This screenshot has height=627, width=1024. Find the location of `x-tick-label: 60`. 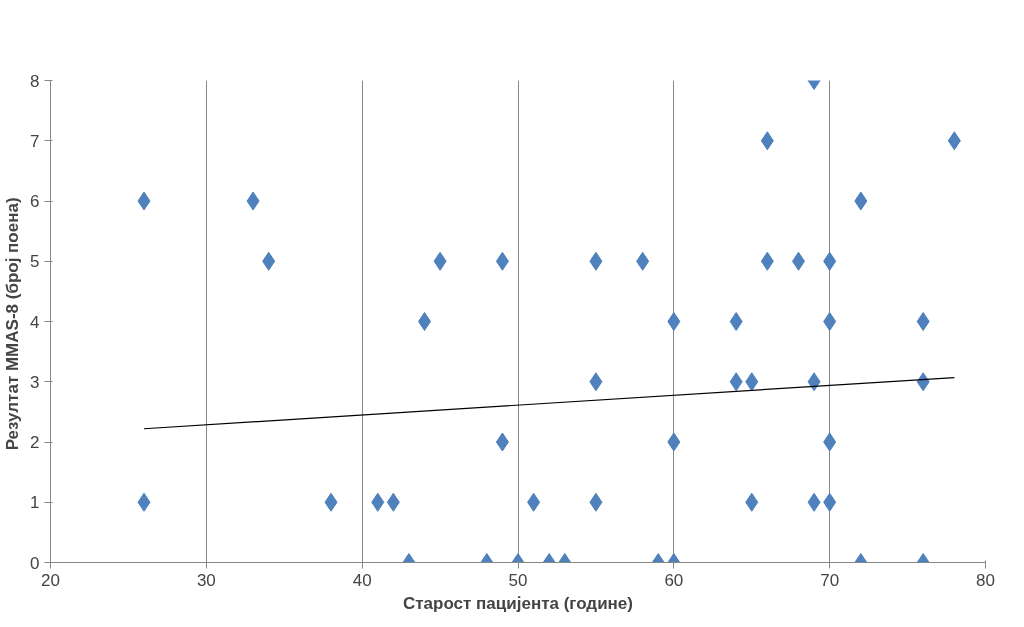

x-tick-label: 60 is located at coordinates (674, 580).